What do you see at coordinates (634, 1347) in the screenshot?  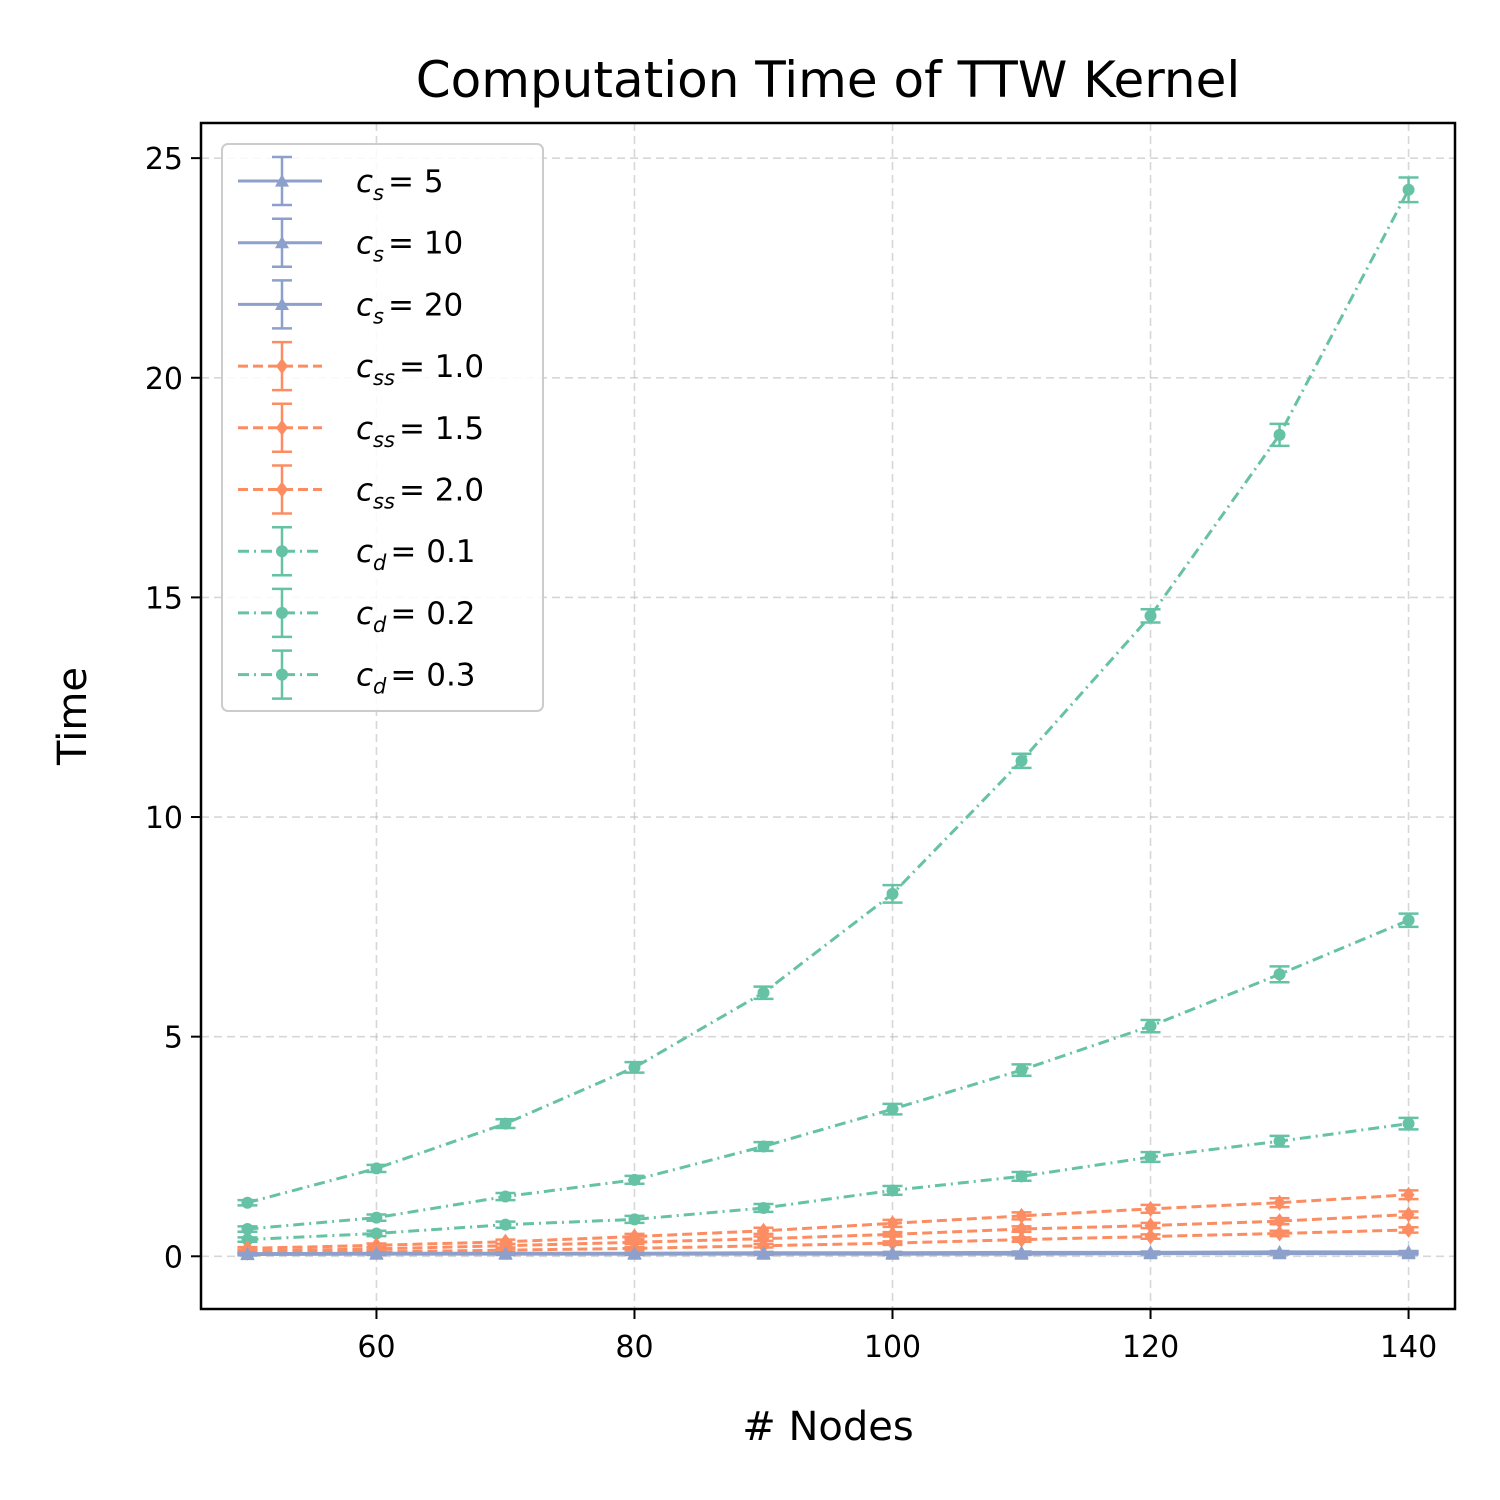 I see `x-tick-label: 80` at bounding box center [634, 1347].